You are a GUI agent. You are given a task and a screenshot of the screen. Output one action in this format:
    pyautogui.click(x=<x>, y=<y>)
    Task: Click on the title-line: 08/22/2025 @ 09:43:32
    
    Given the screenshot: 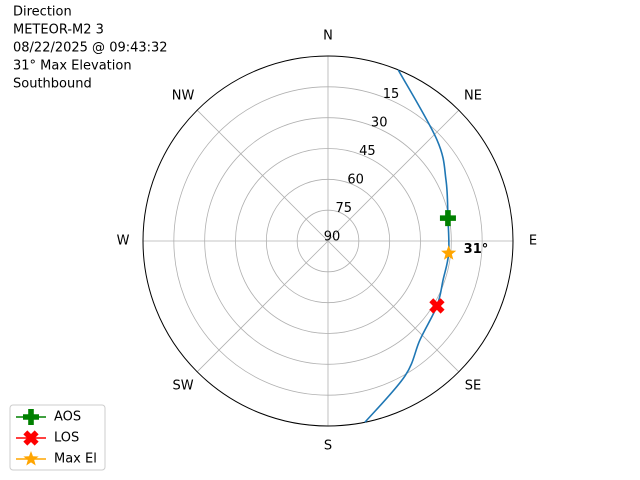 What is the action you would take?
    pyautogui.click(x=90, y=48)
    